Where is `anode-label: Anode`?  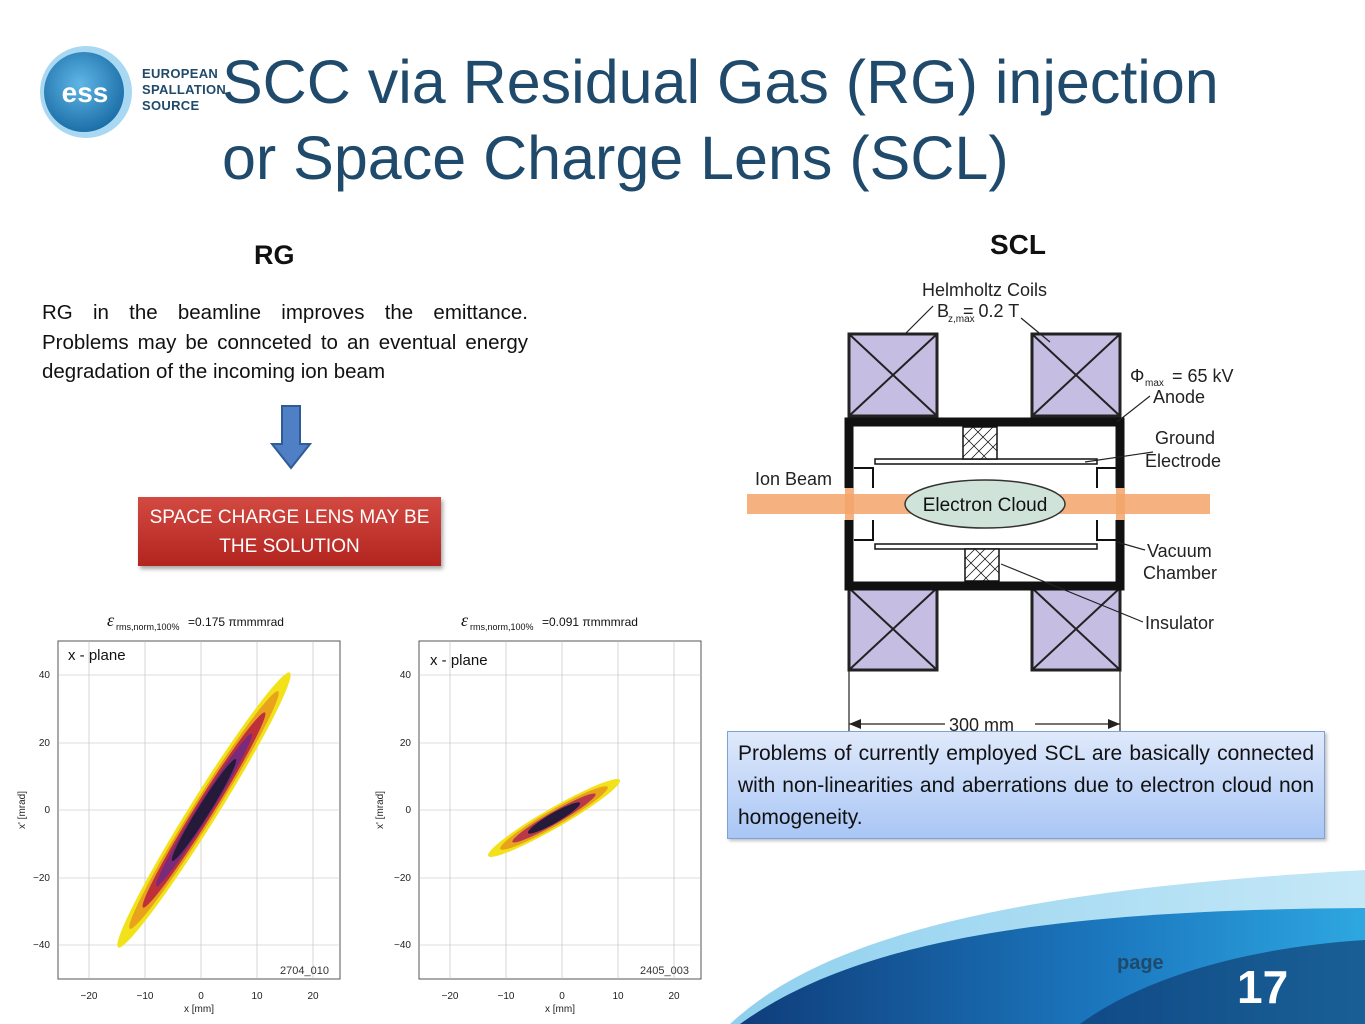 anode-label: Anode is located at coordinates (1179, 397).